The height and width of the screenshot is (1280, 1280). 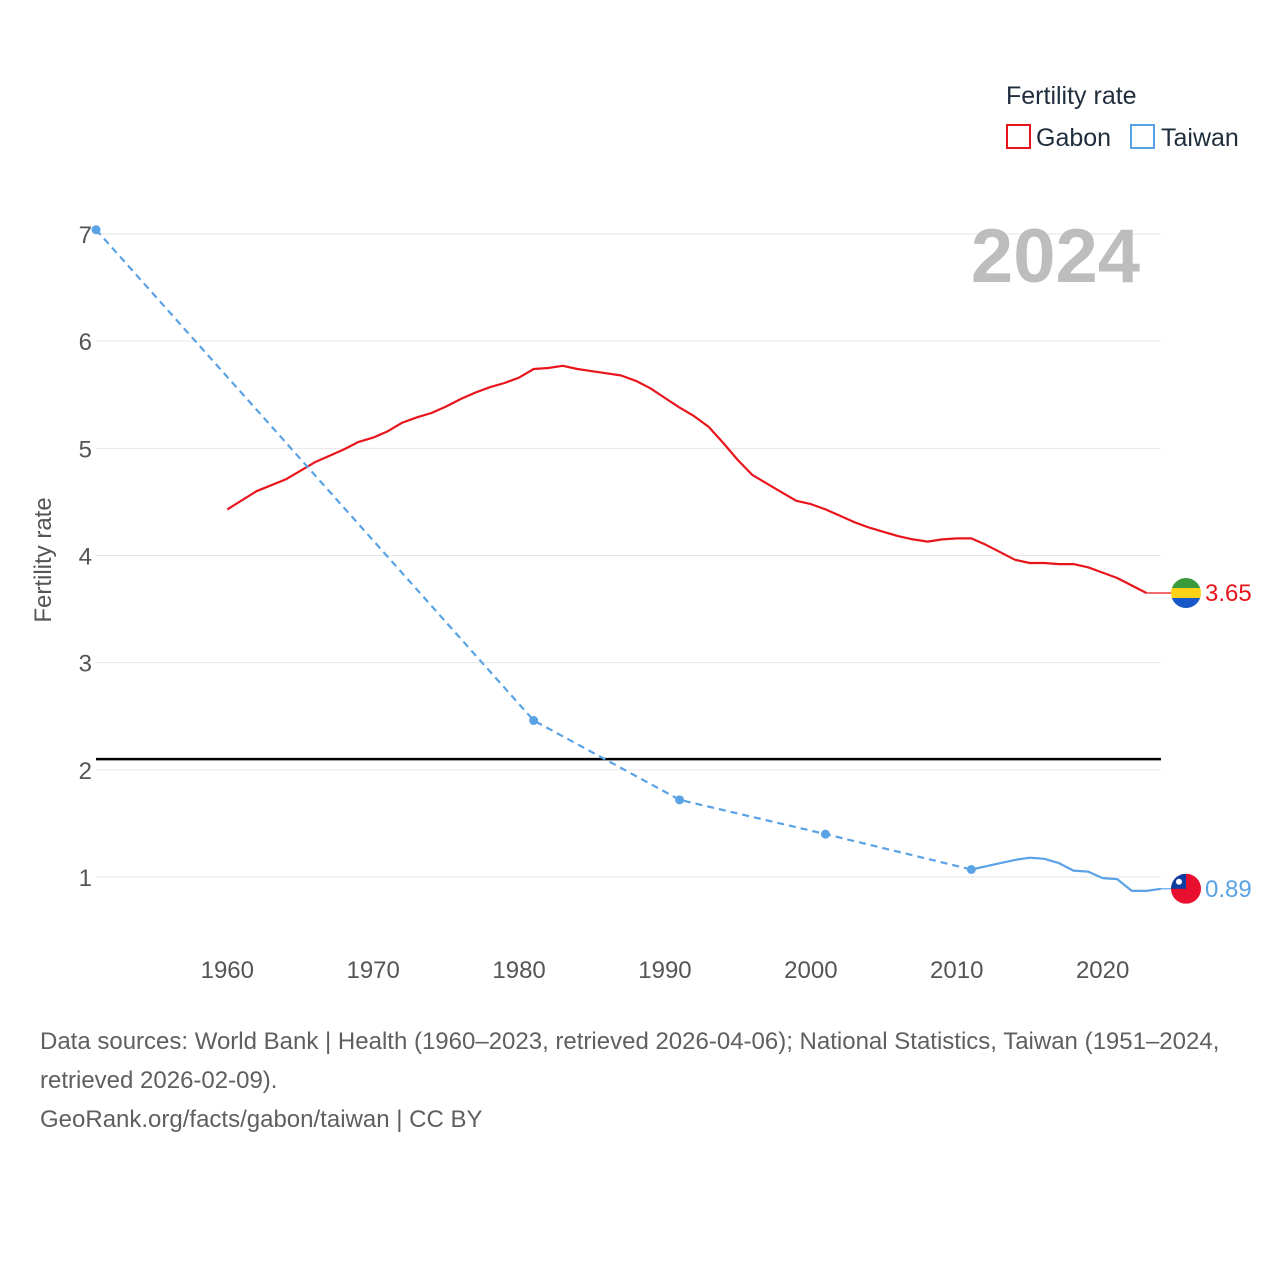 What do you see at coordinates (518, 970) in the screenshot?
I see `x-tick-1980: 1980` at bounding box center [518, 970].